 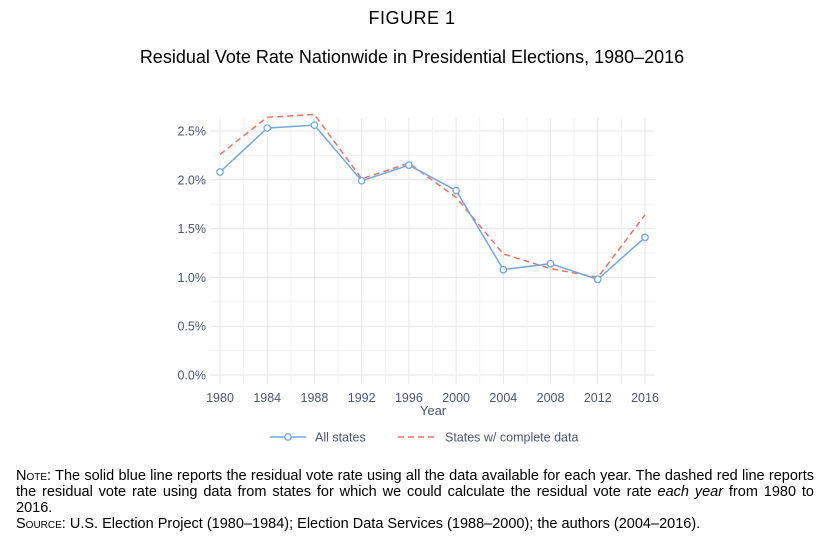 What do you see at coordinates (432, 202) in the screenshot?
I see `series-line-all-states` at bounding box center [432, 202].